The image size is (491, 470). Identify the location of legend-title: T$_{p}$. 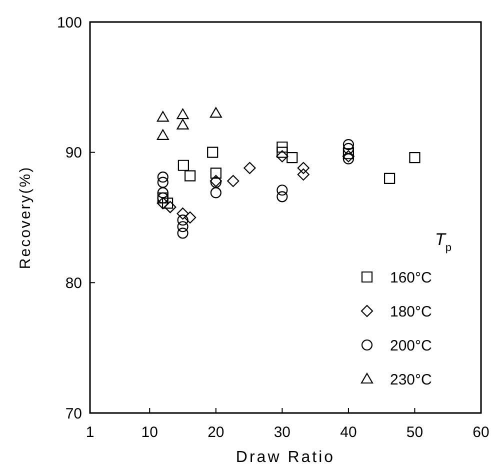
(443, 242).